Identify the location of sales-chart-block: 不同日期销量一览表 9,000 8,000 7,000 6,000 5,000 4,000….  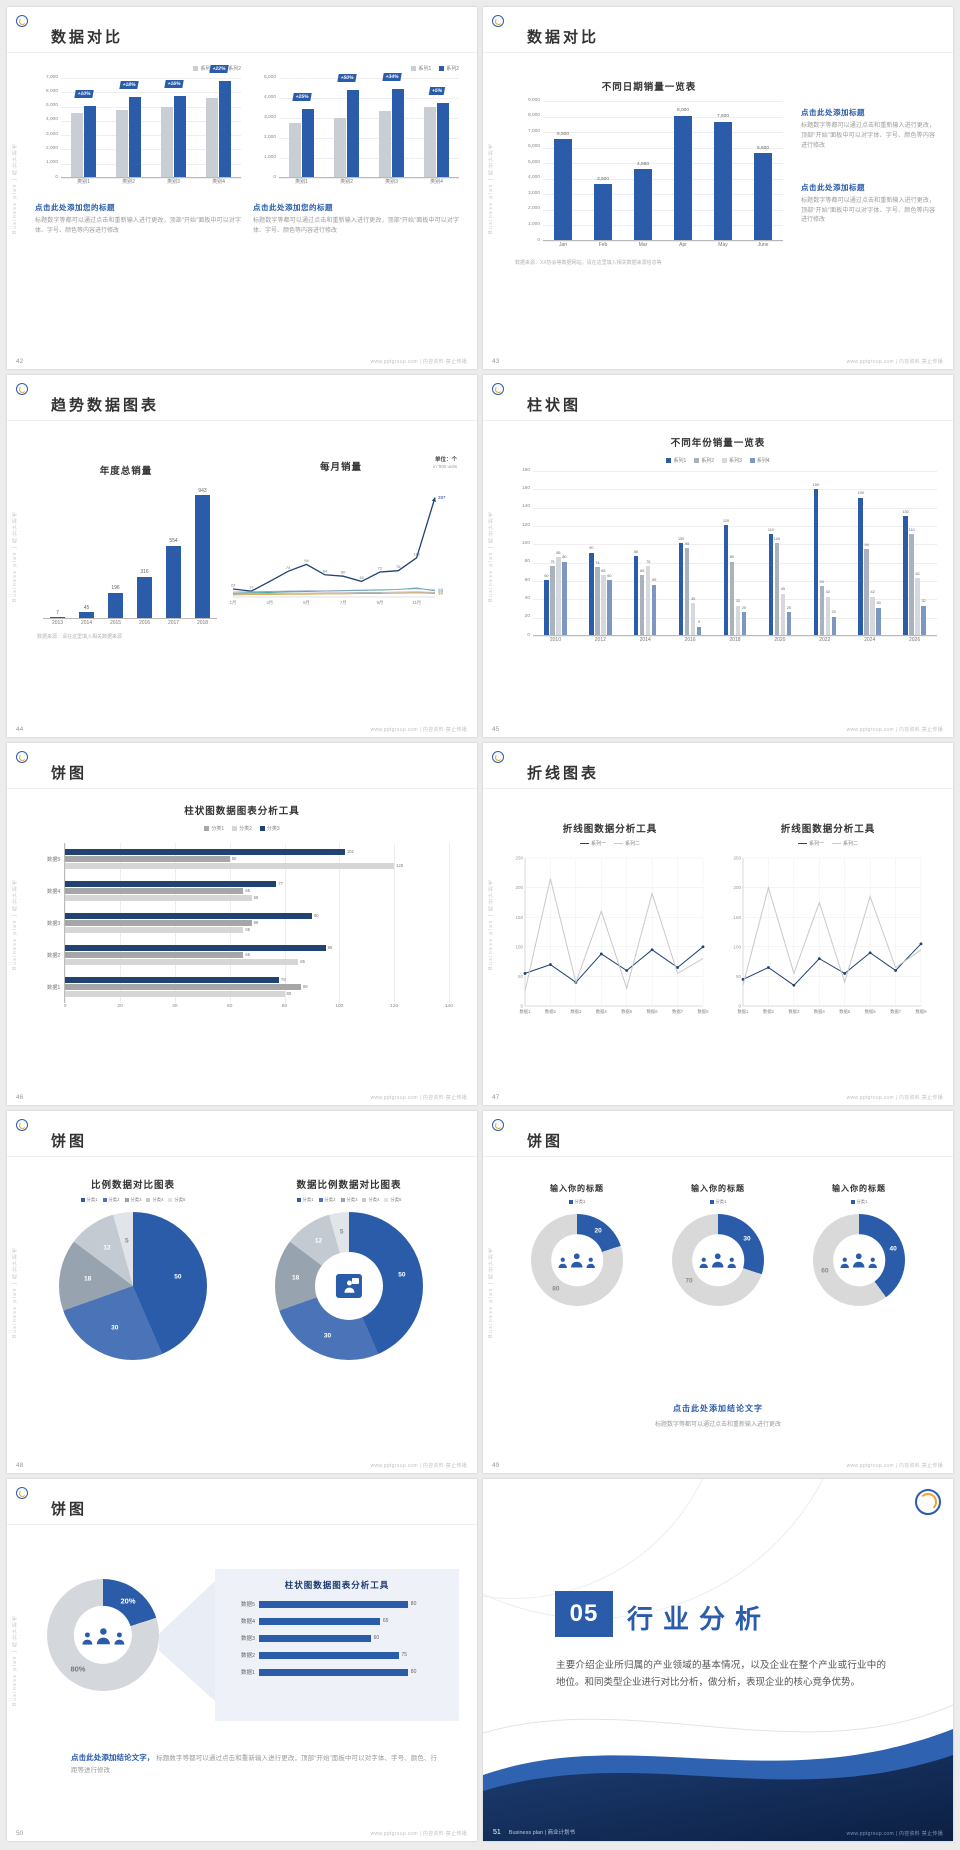
(649, 172).